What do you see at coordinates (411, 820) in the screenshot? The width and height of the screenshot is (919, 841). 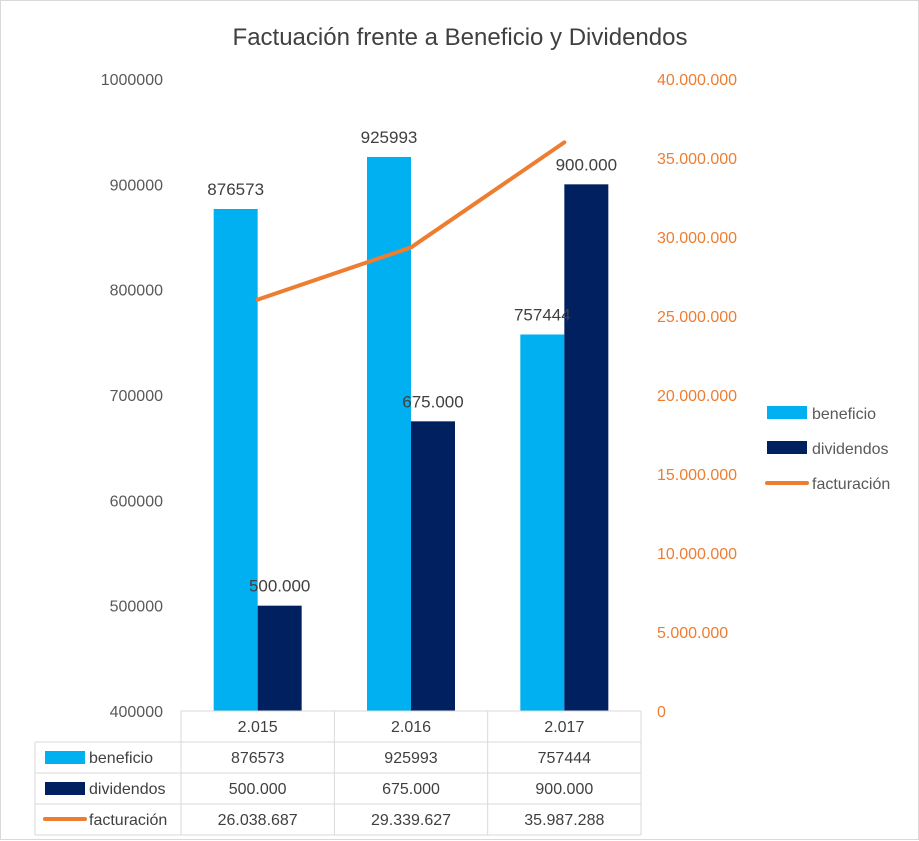 I see `table-cell: 29.339.627` at bounding box center [411, 820].